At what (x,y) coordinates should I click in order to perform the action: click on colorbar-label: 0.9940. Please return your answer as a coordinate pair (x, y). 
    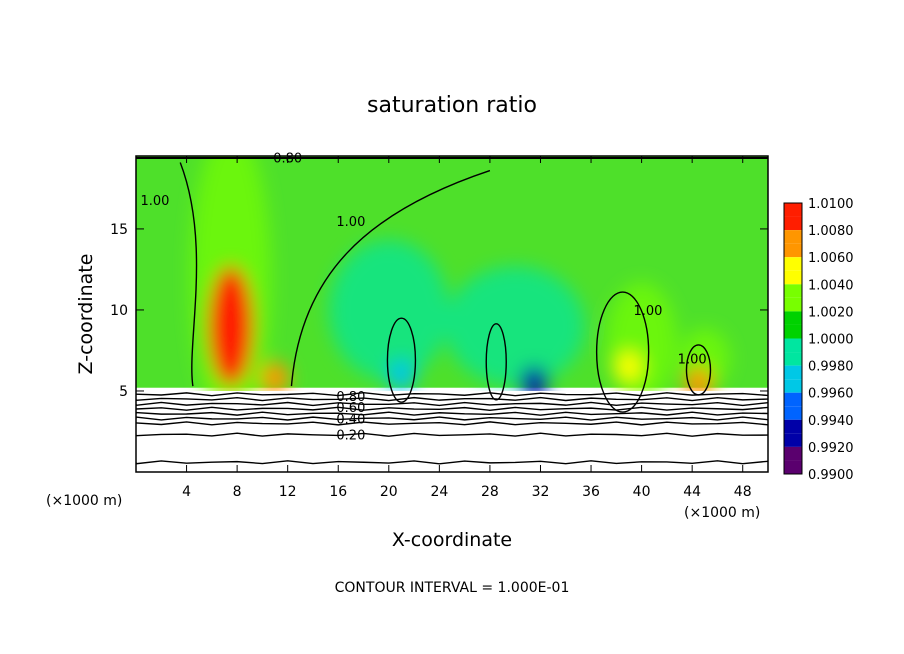
    Looking at the image, I should click on (831, 421).